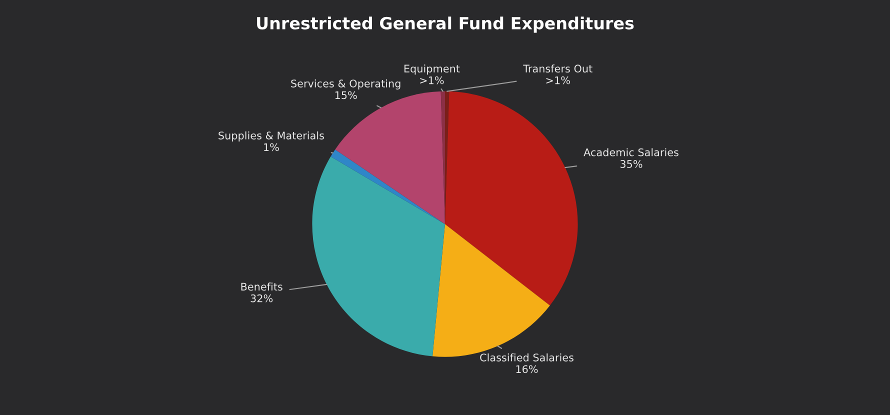 The height and width of the screenshot is (415, 890). What do you see at coordinates (261, 286) in the screenshot?
I see `slice-label: Benefits` at bounding box center [261, 286].